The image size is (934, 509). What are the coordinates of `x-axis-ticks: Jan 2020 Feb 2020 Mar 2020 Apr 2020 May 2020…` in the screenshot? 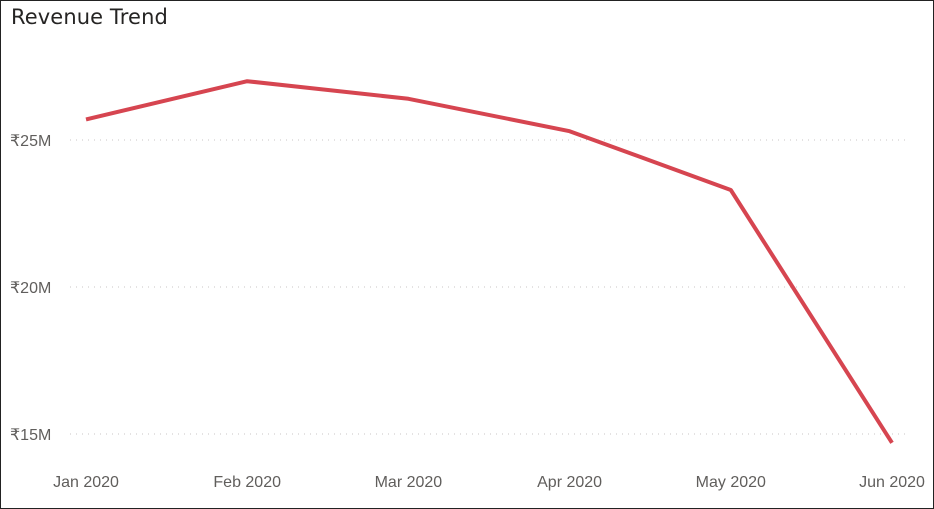 It's located at (489, 482).